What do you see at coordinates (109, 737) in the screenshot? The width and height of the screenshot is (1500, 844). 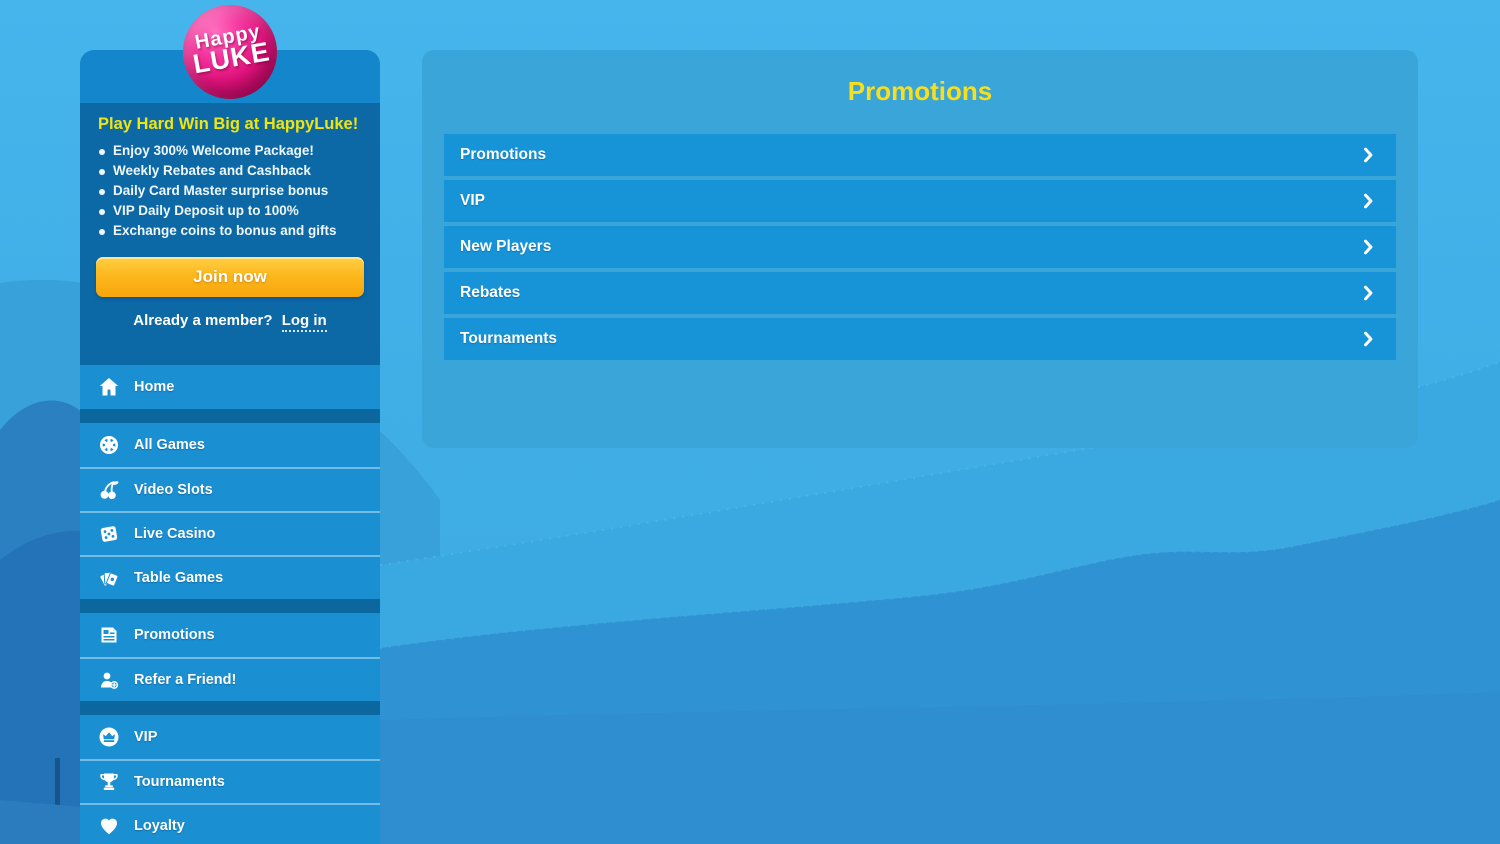 I see `crown-icon` at bounding box center [109, 737].